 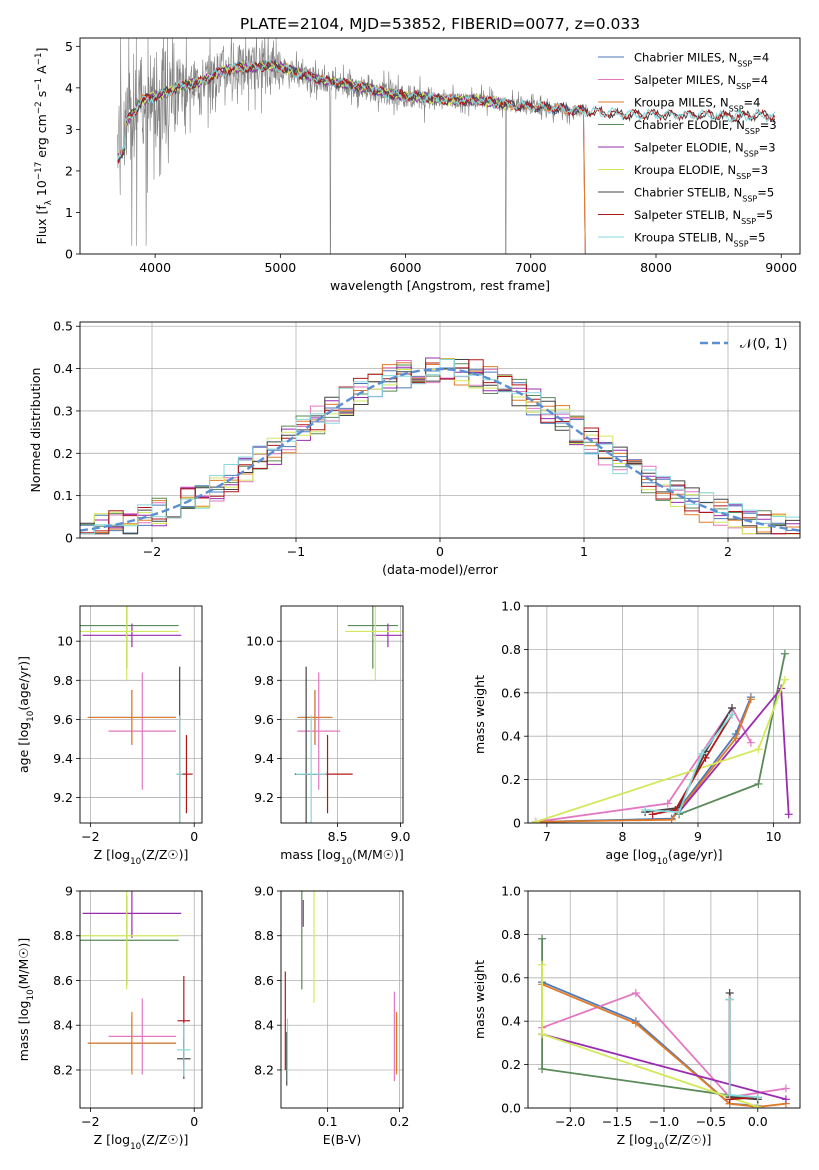 What do you see at coordinates (26, 714) in the screenshot?
I see `y-axis-label: age [log10(age/yr)]` at bounding box center [26, 714].